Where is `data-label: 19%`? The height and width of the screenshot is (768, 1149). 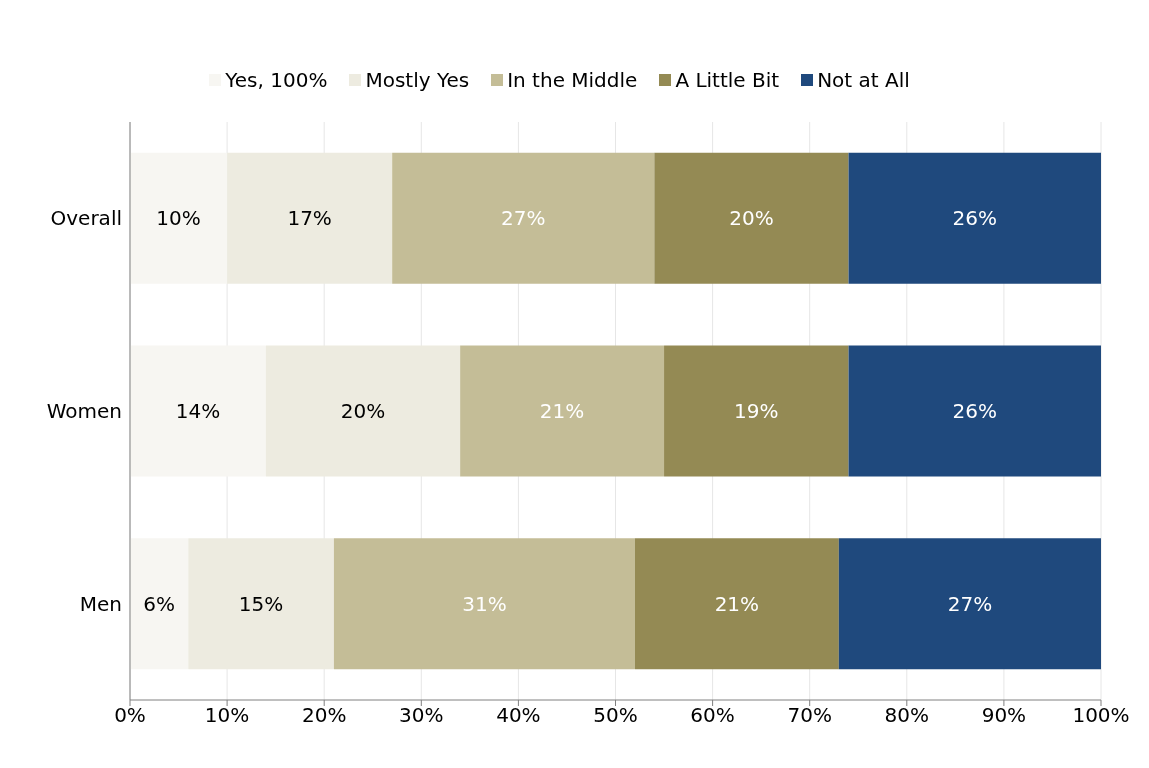
data-label: 19% is located at coordinates (756, 411).